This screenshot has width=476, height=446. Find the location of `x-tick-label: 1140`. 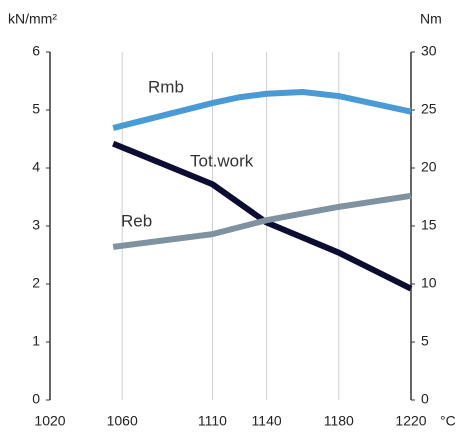

x-tick-label: 1140 is located at coordinates (267, 421).